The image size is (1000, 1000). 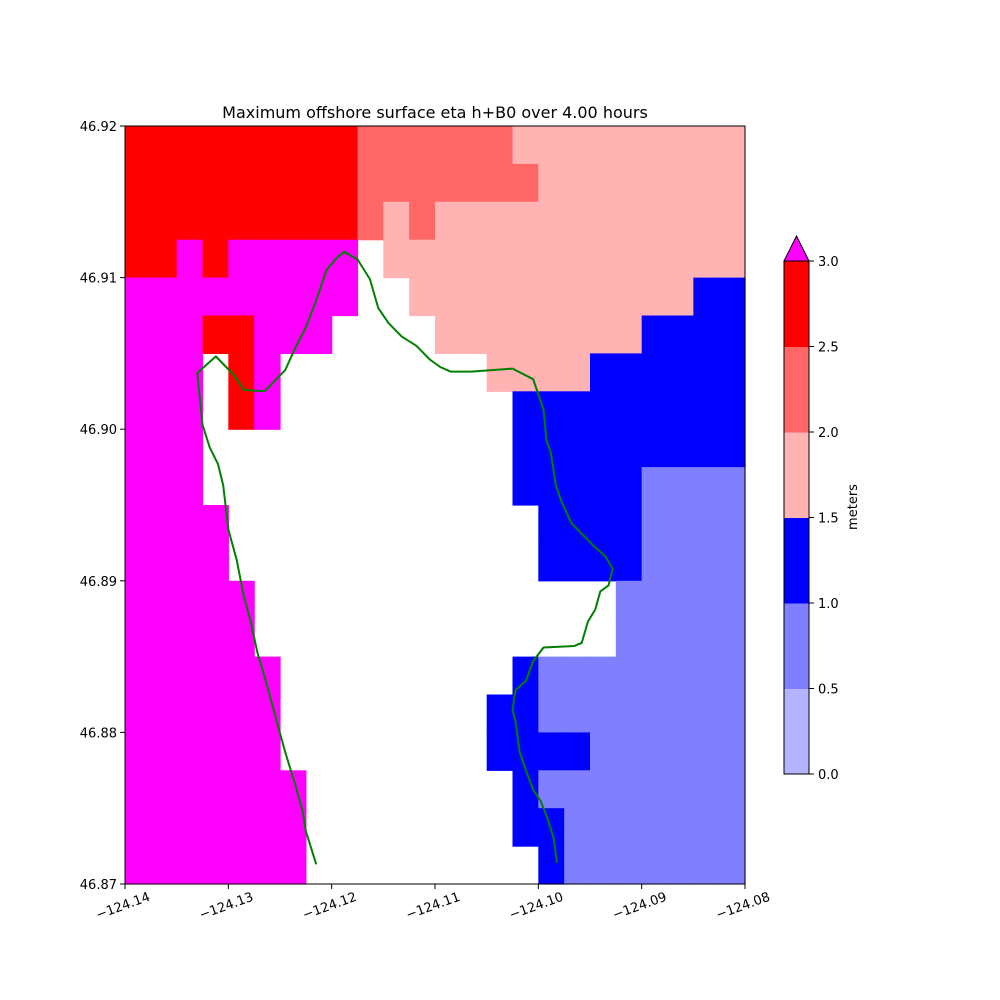 What do you see at coordinates (828, 775) in the screenshot?
I see `colorbar-tick-label: 0.0` at bounding box center [828, 775].